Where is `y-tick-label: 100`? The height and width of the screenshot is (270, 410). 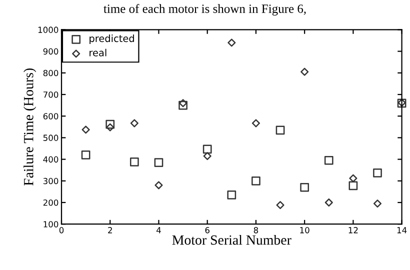
y-tick-label: 100 is located at coordinates (51, 224).